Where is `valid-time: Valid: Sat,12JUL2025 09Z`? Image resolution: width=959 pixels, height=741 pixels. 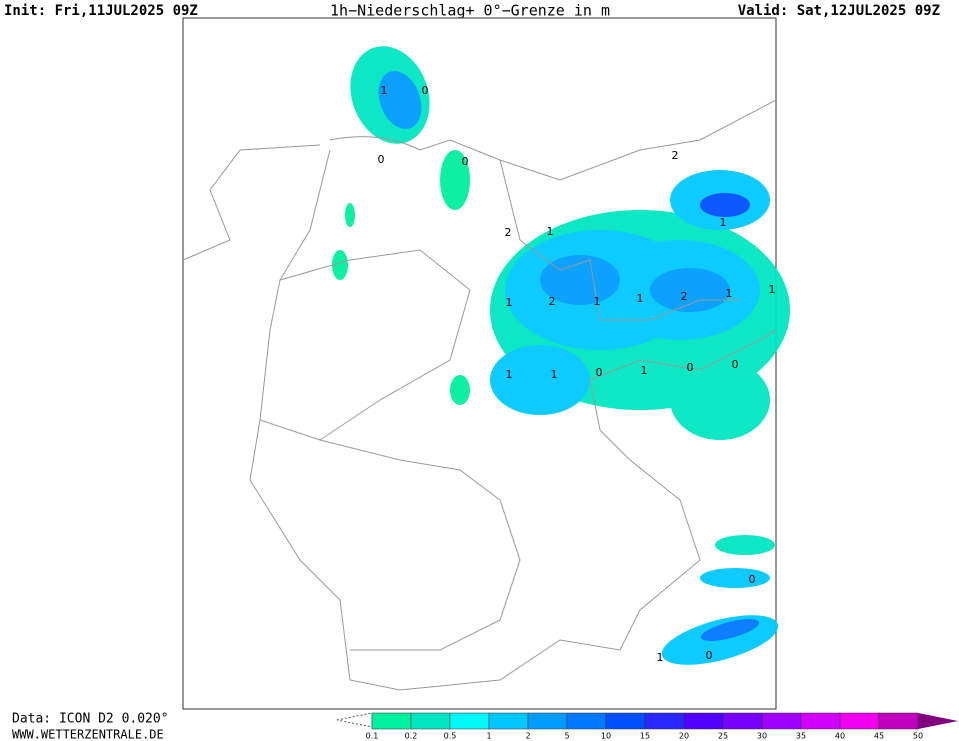
valid-time: Valid: Sat,12JUL2025 09Z is located at coordinates (839, 11).